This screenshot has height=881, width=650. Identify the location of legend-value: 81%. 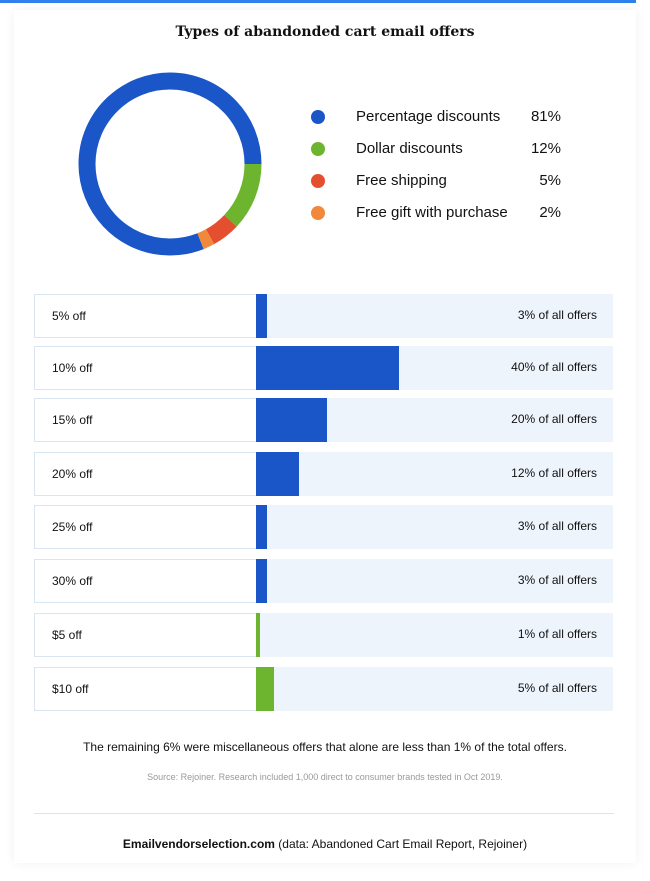
(545, 116).